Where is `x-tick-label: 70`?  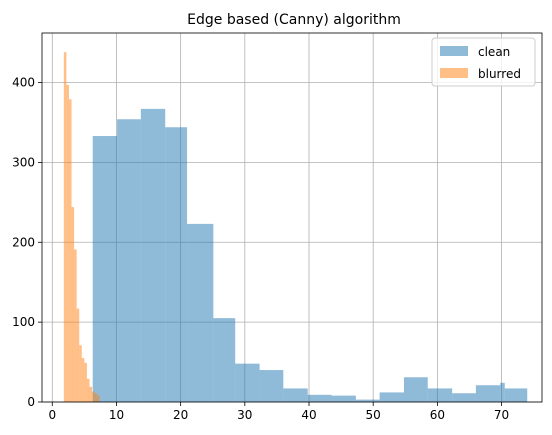 x-tick-label: 70 is located at coordinates (501, 415).